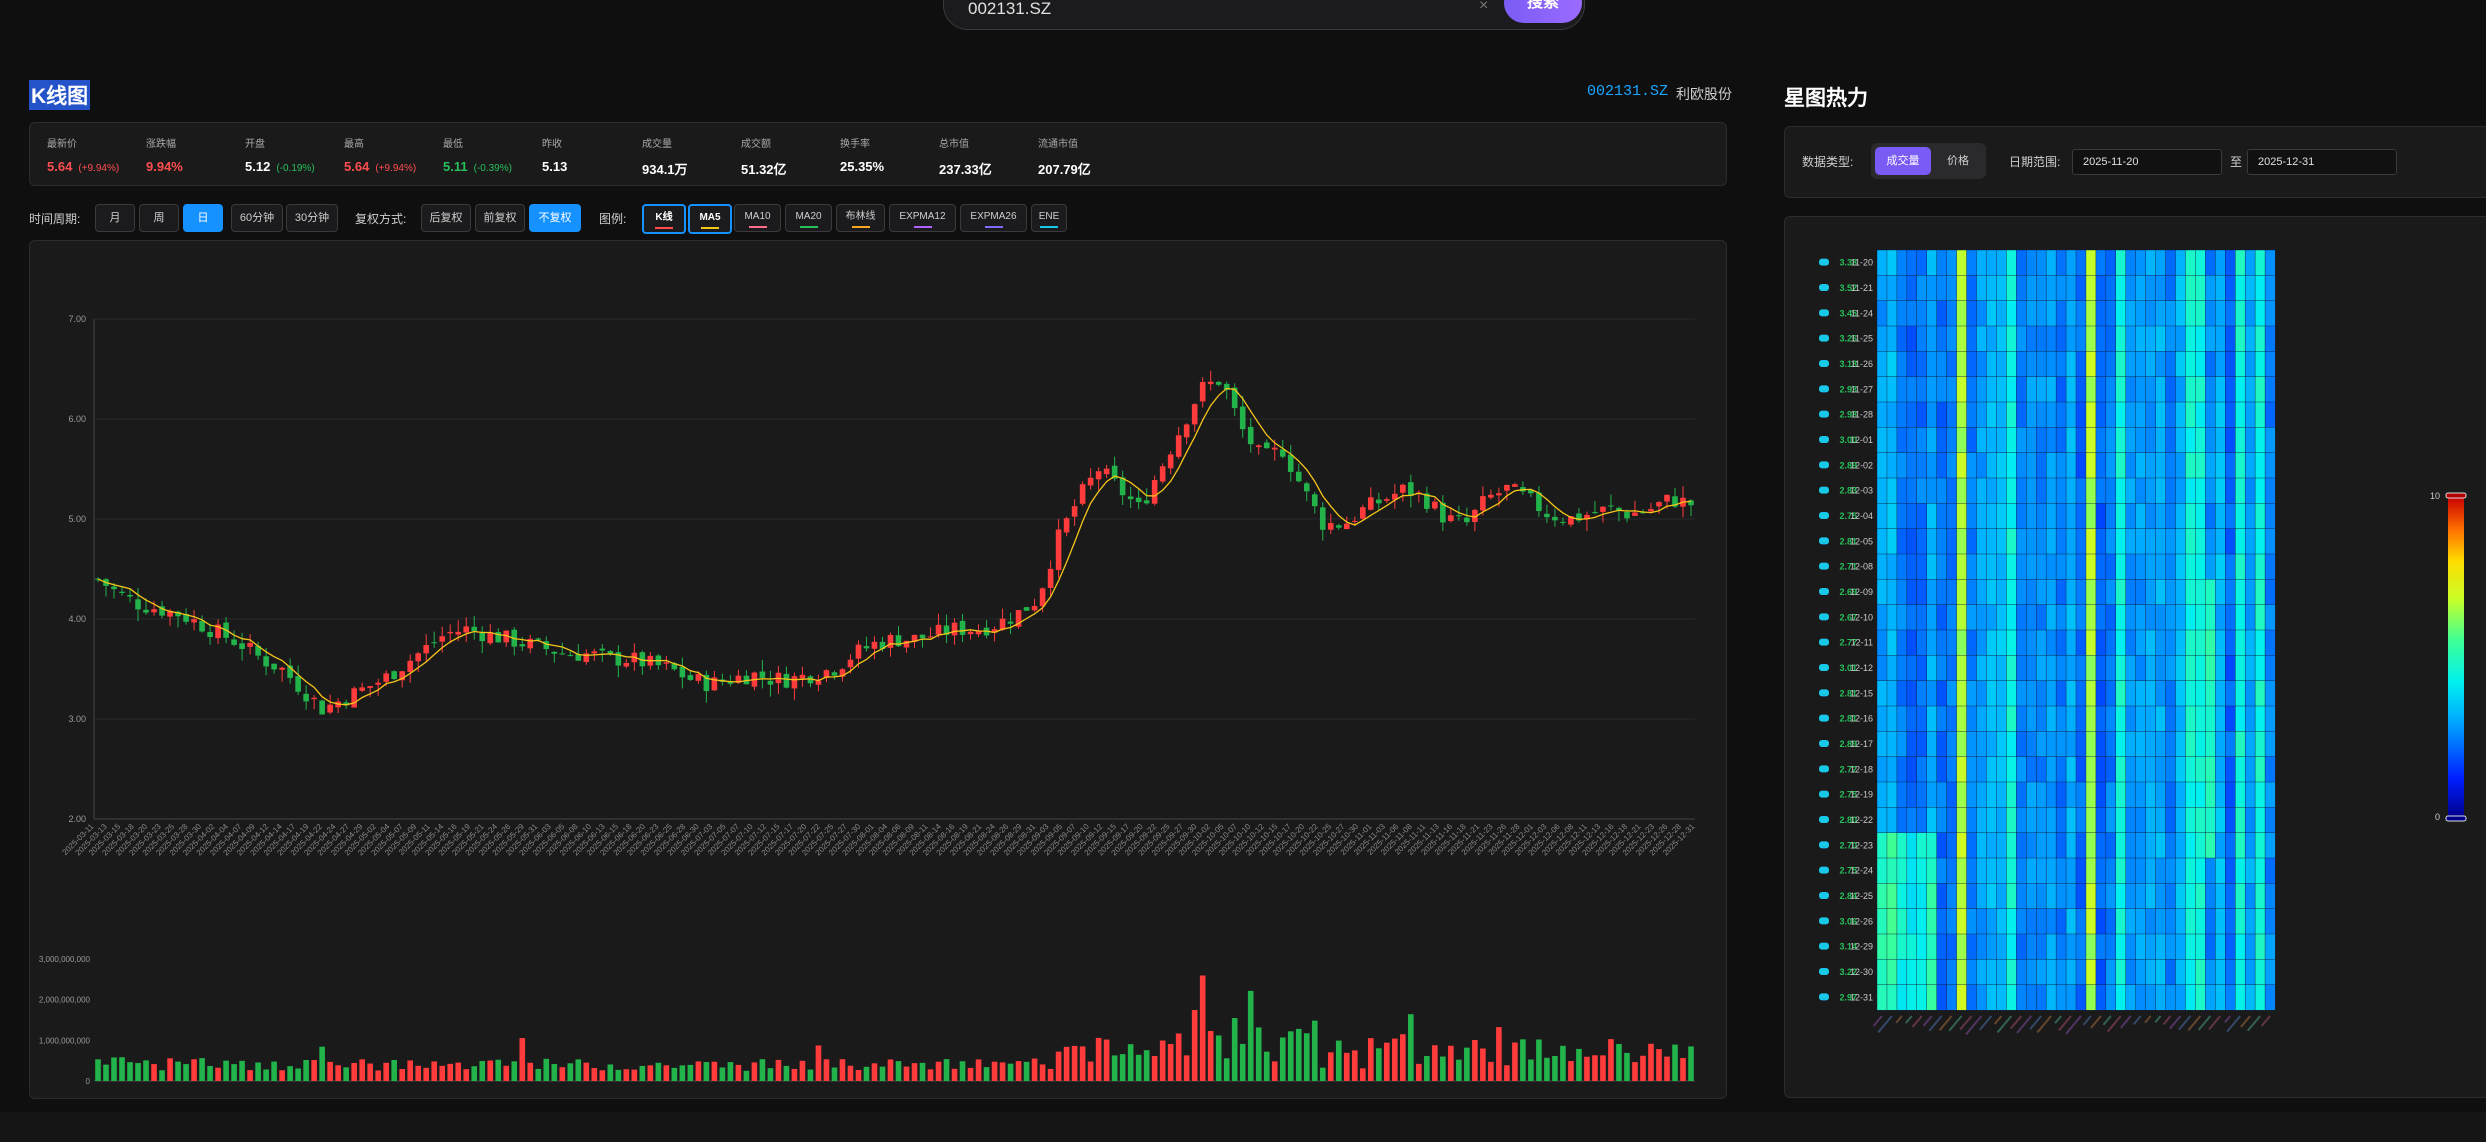  Describe the element at coordinates (1198, 11) in the screenshot. I see `search-input` at that location.